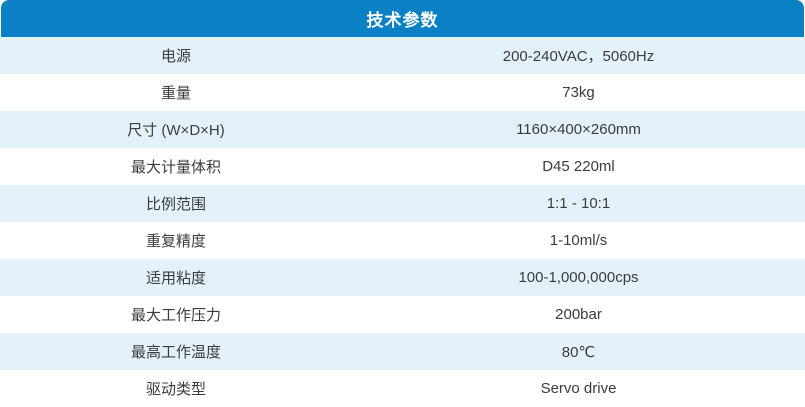 This screenshot has height=407, width=805. What do you see at coordinates (402, 166) in the screenshot?
I see `table-row: 最大计量体积 D45 220ml` at bounding box center [402, 166].